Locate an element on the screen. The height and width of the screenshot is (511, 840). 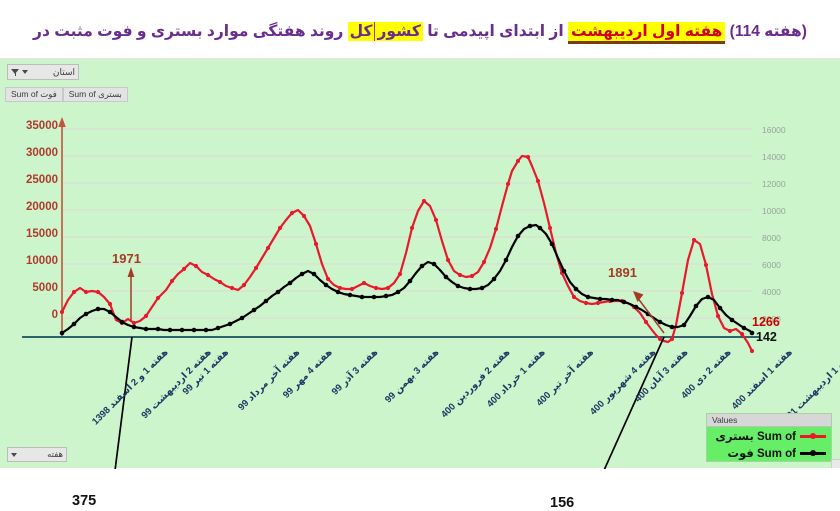
filter-funnel-icon is located at coordinates (15, 72).